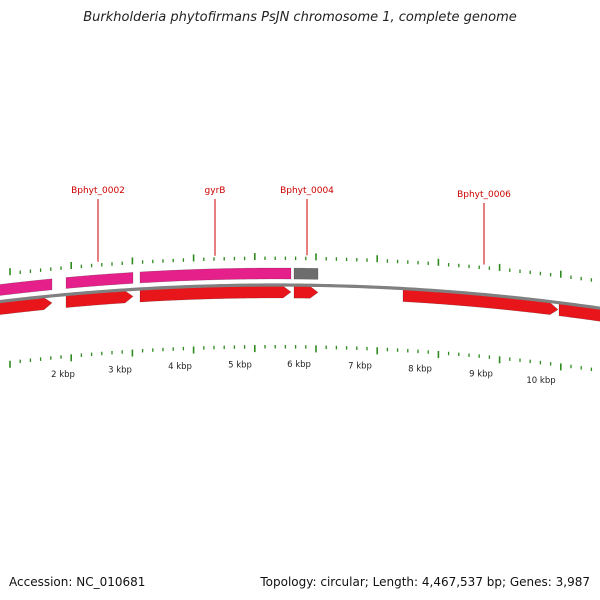 This screenshot has width=600, height=600. What do you see at coordinates (484, 195) in the screenshot?
I see `gene-label: Bphyt_0006` at bounding box center [484, 195].